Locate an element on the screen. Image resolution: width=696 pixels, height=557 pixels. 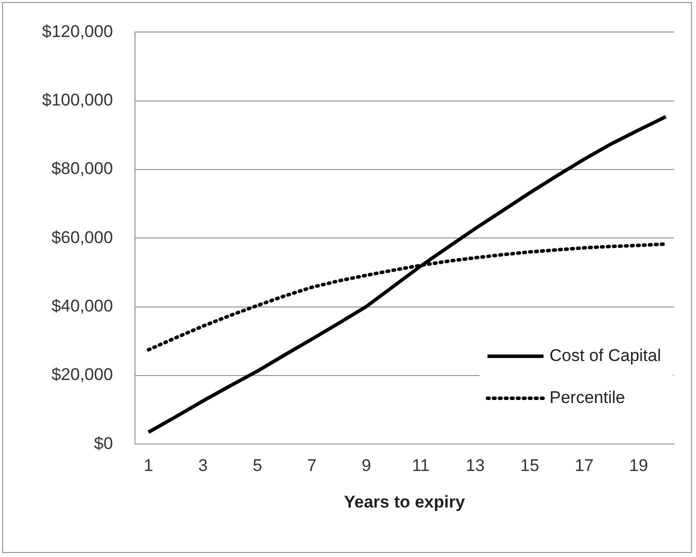
x-tick-label: 17 is located at coordinates (584, 466).